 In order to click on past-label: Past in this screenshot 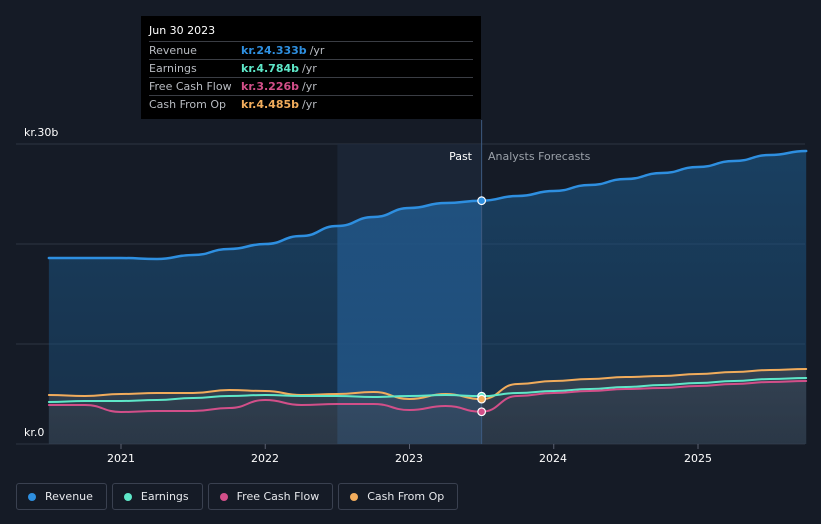, I will do `click(461, 156)`.